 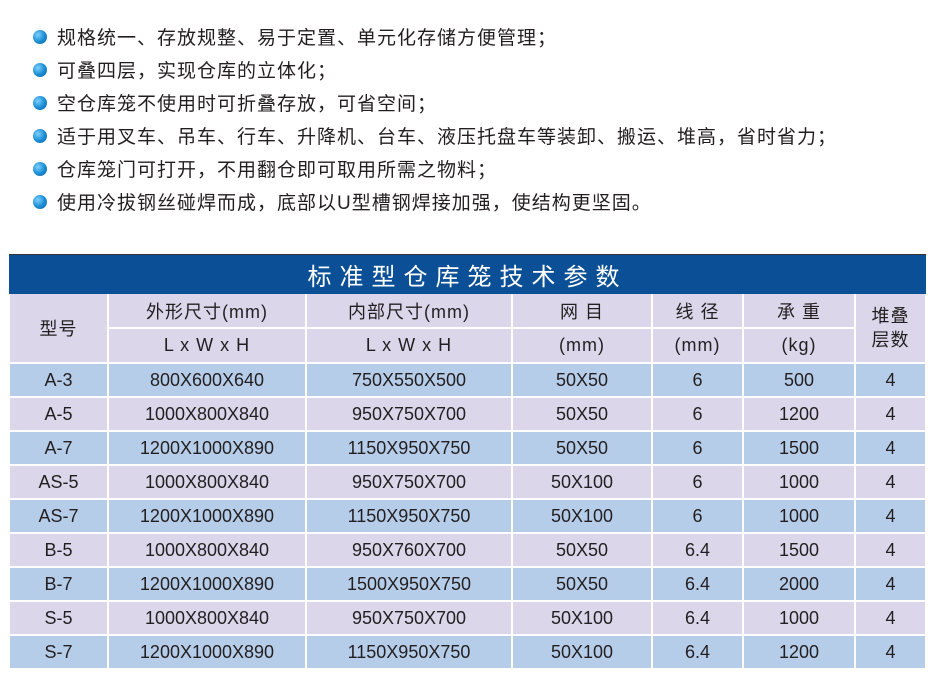 What do you see at coordinates (58, 652) in the screenshot?
I see `cell-model: S-7` at bounding box center [58, 652].